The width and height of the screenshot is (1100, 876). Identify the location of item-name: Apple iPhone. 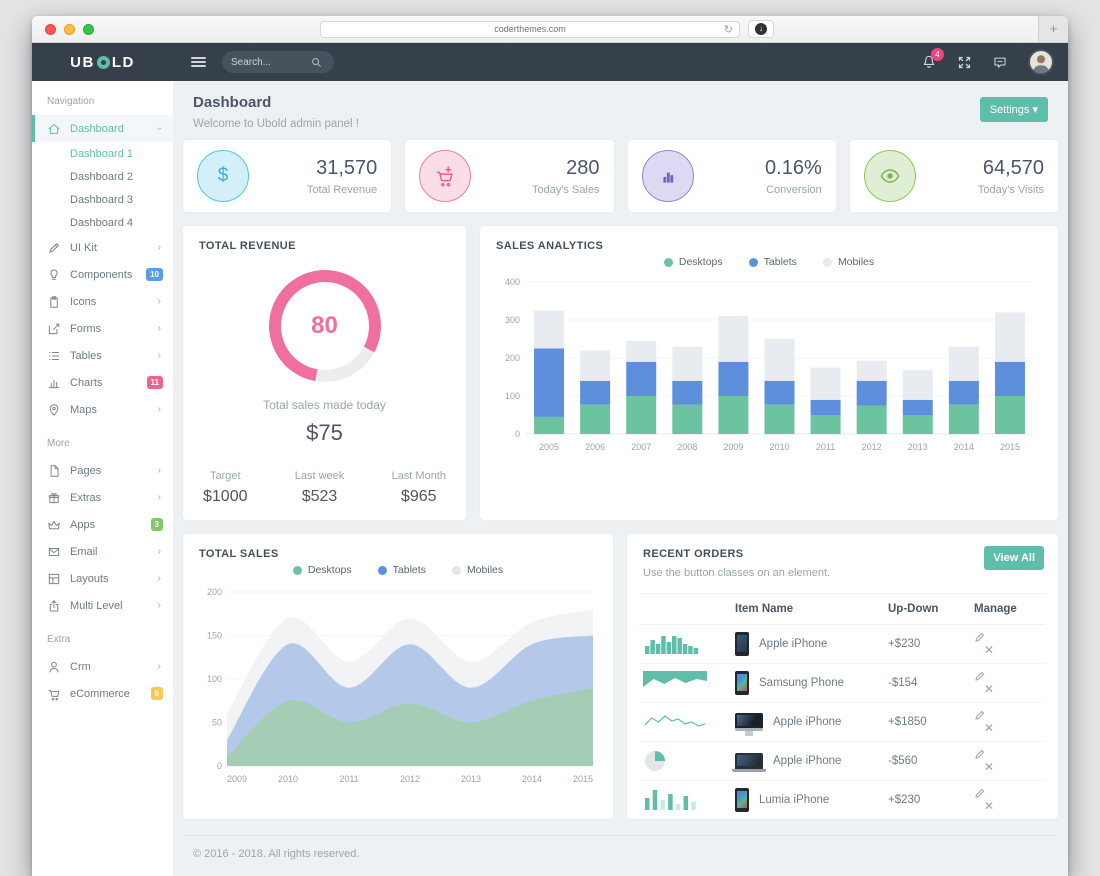
(807, 722).